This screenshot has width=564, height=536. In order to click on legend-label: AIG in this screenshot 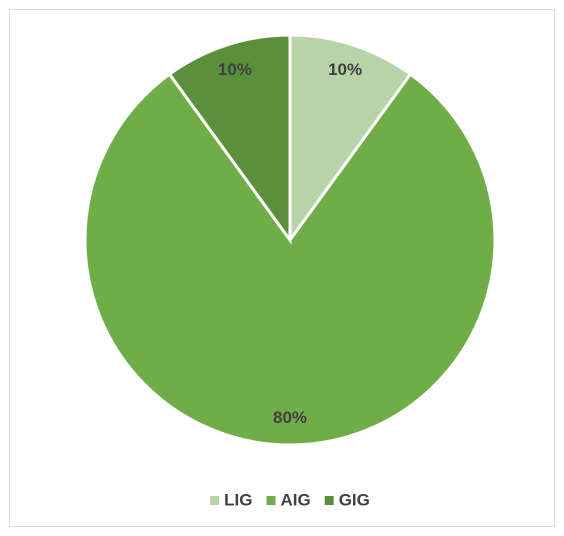, I will do `click(295, 499)`.